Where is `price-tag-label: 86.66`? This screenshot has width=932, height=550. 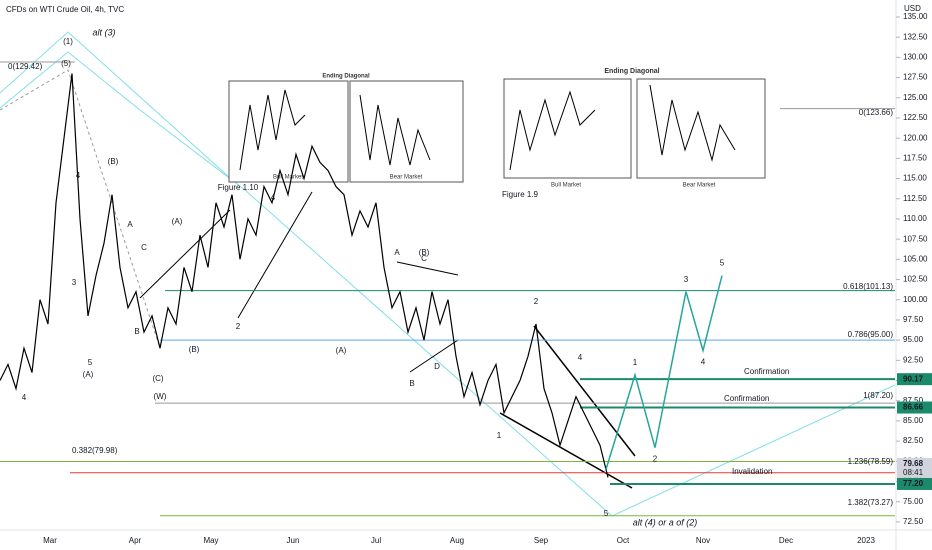 price-tag-label: 86.66 is located at coordinates (913, 407).